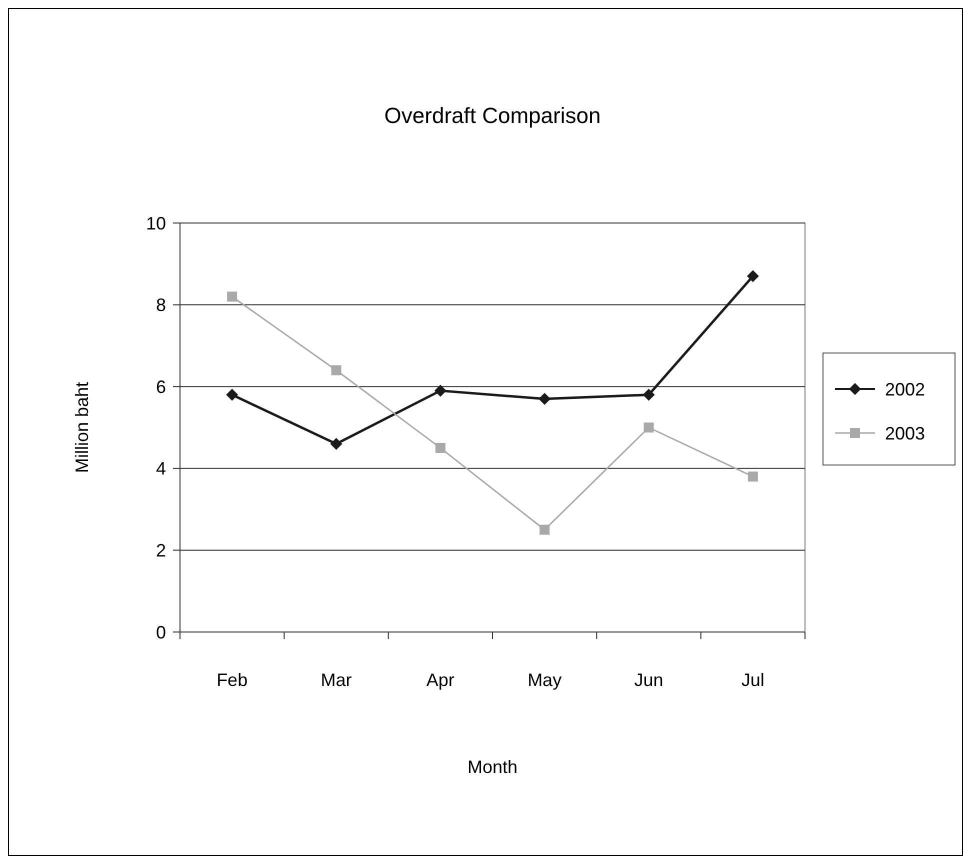 The width and height of the screenshot is (963, 856). I want to click on x-tick-label: Apr, so click(440, 680).